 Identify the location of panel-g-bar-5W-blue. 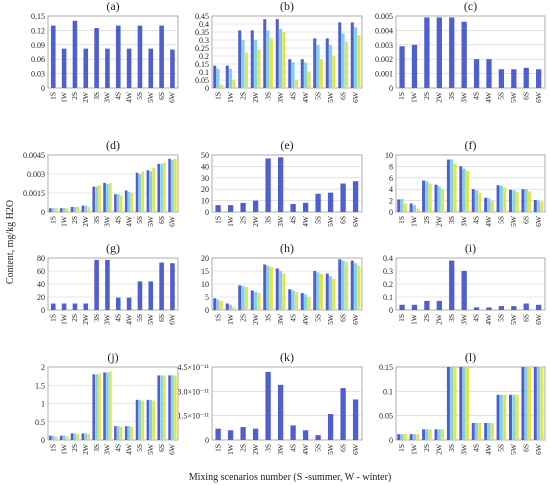
(151, 295).